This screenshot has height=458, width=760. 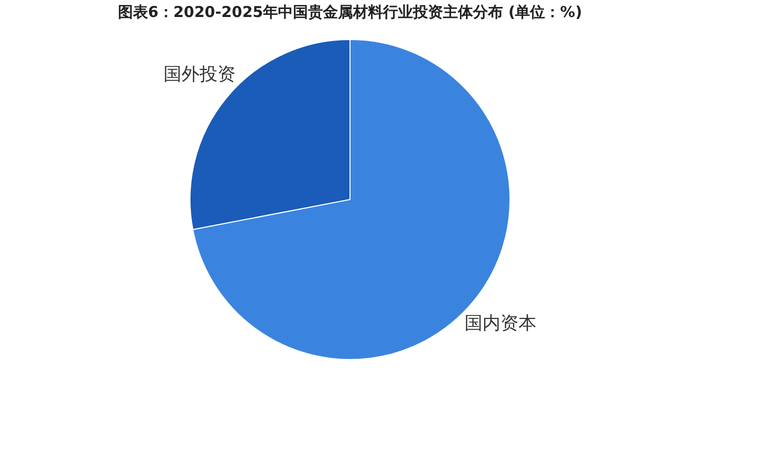 I want to click on chart-title: 图表6：2020-2025年中国贵金属材料行业投资主体分布 (单位：%), so click(x=350, y=12).